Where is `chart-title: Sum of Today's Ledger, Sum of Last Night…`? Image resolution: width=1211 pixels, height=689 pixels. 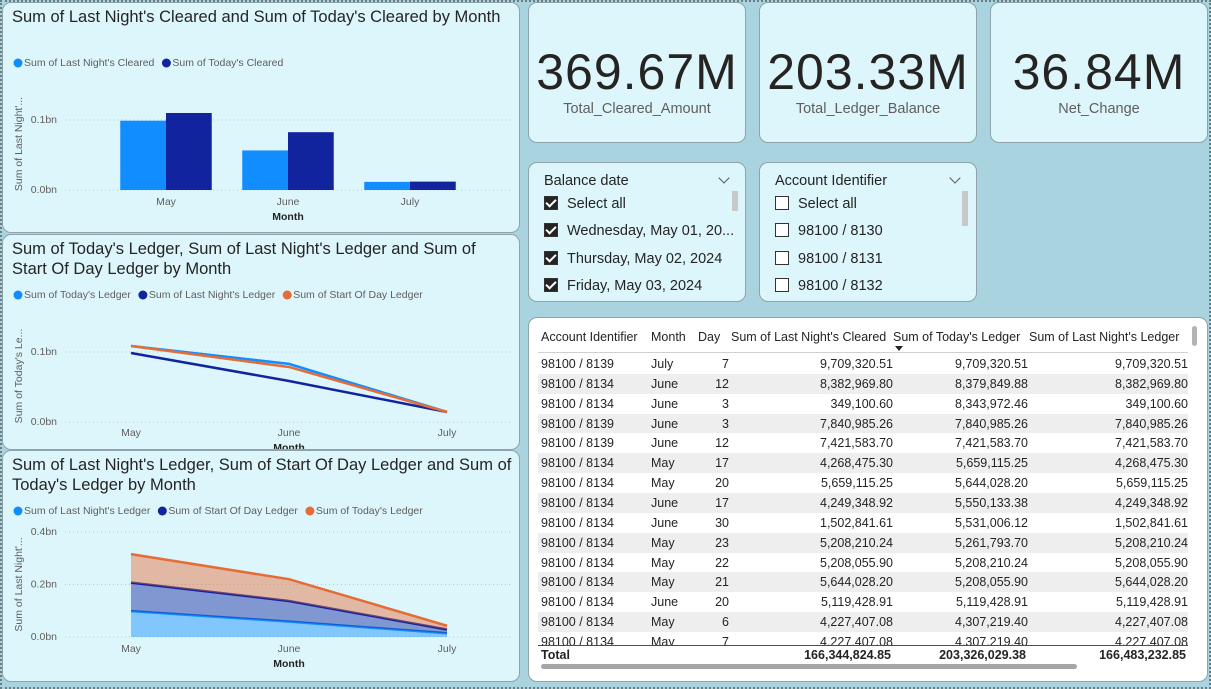
chart-title: Sum of Today's Ledger, Sum of Last Night… is located at coordinates (244, 259).